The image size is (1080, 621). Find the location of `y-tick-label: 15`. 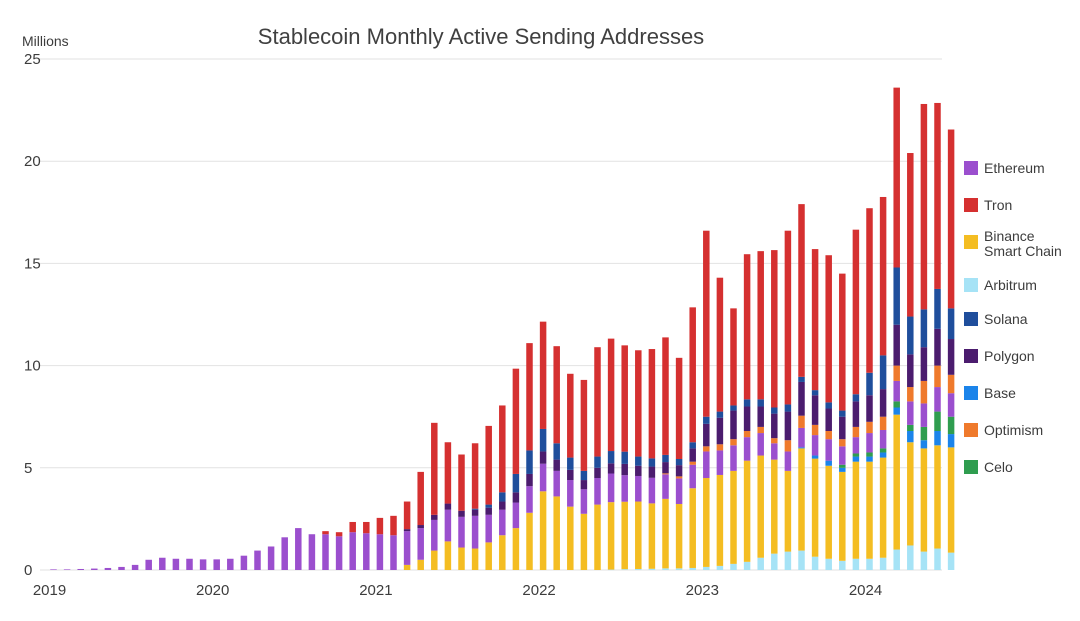

y-tick-label: 15 is located at coordinates (32, 263).